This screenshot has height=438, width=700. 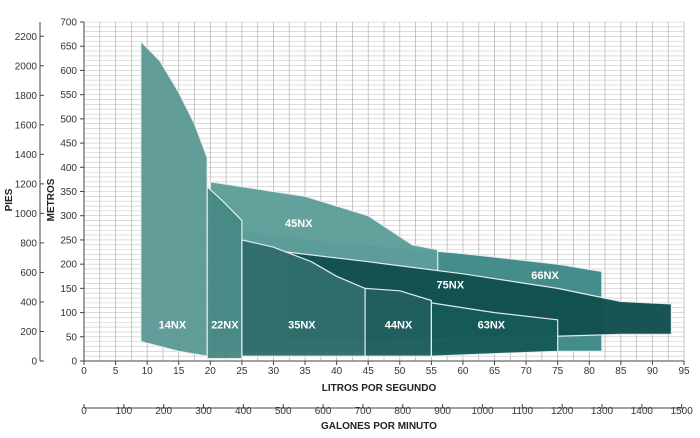 I want to click on y-tick-label: 200, so click(x=68, y=265).